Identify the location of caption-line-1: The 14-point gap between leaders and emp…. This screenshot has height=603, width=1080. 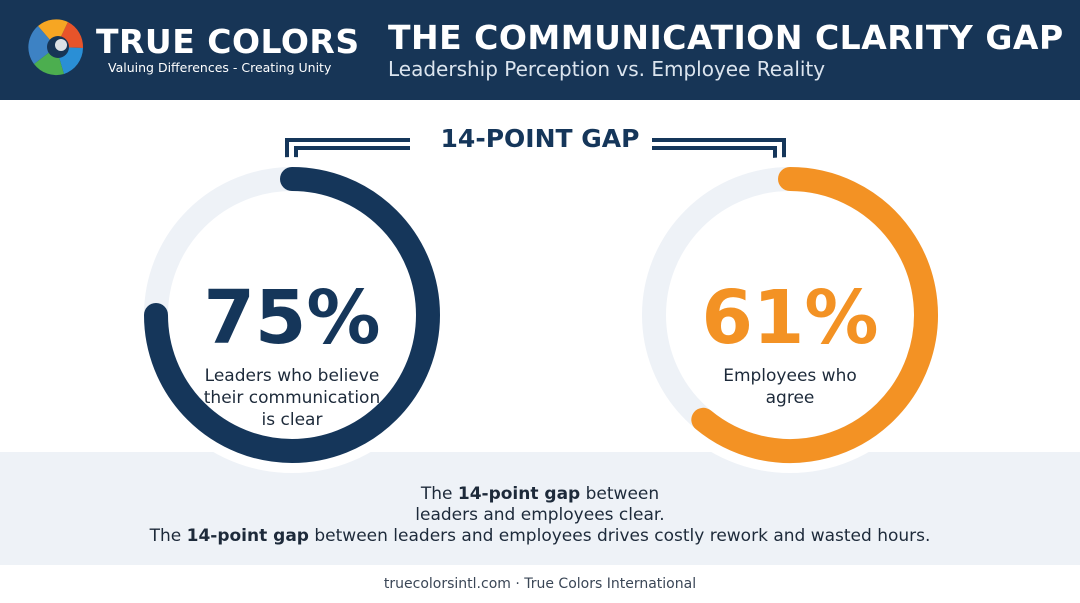
(540, 505).